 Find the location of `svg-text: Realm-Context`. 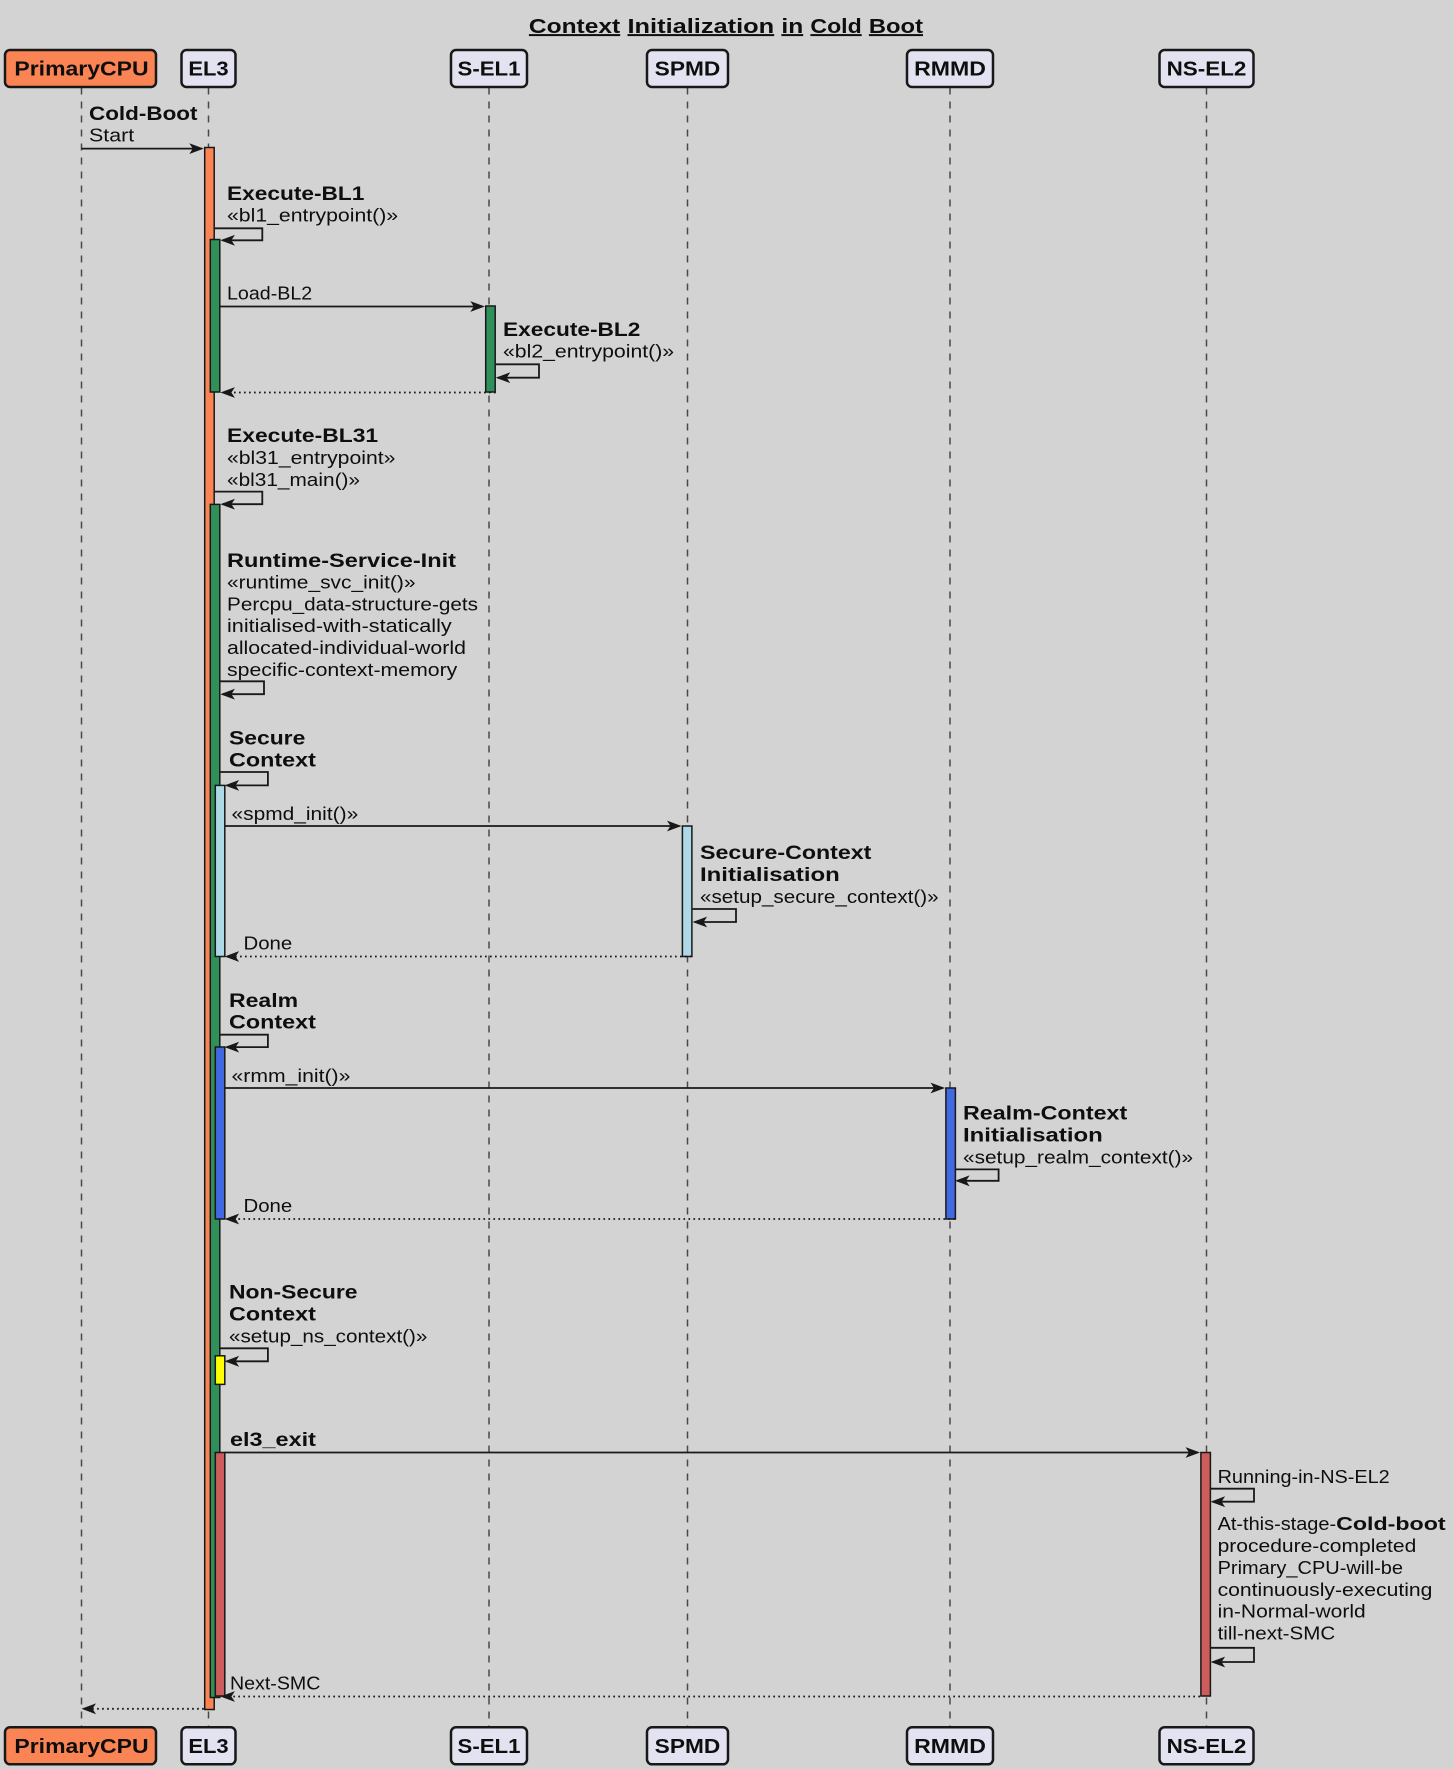

svg-text: Realm-Context is located at coordinates (1045, 1114).